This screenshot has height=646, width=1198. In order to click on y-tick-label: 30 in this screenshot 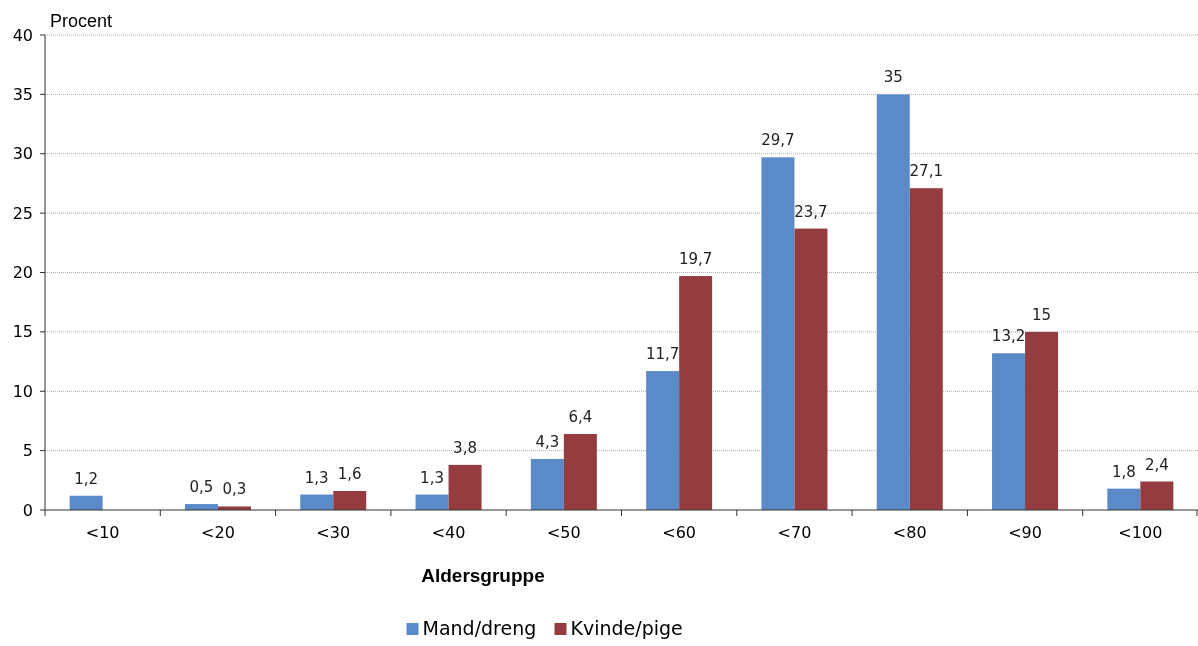, I will do `click(22, 154)`.